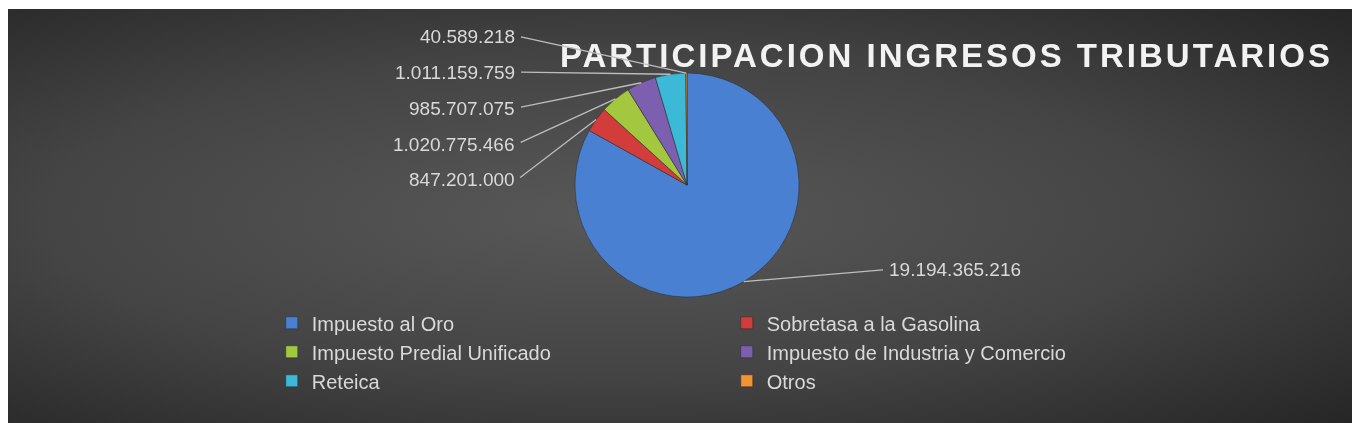 The image size is (1352, 423). What do you see at coordinates (468, 36) in the screenshot?
I see `data-label: 40.589.218` at bounding box center [468, 36].